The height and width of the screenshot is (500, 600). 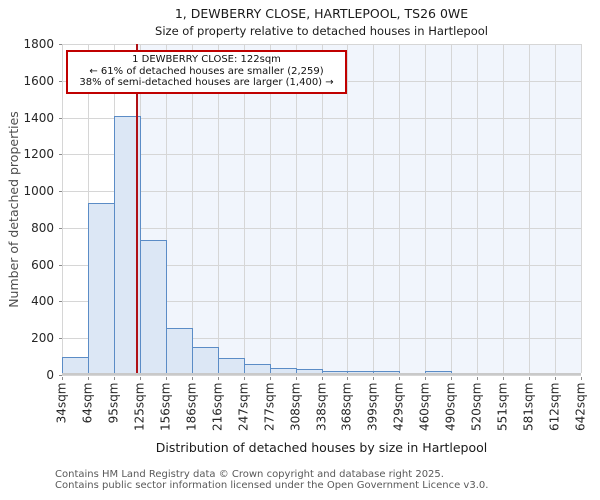 I want to click on x-tick-label: 612sqm, so click(x=554, y=406).